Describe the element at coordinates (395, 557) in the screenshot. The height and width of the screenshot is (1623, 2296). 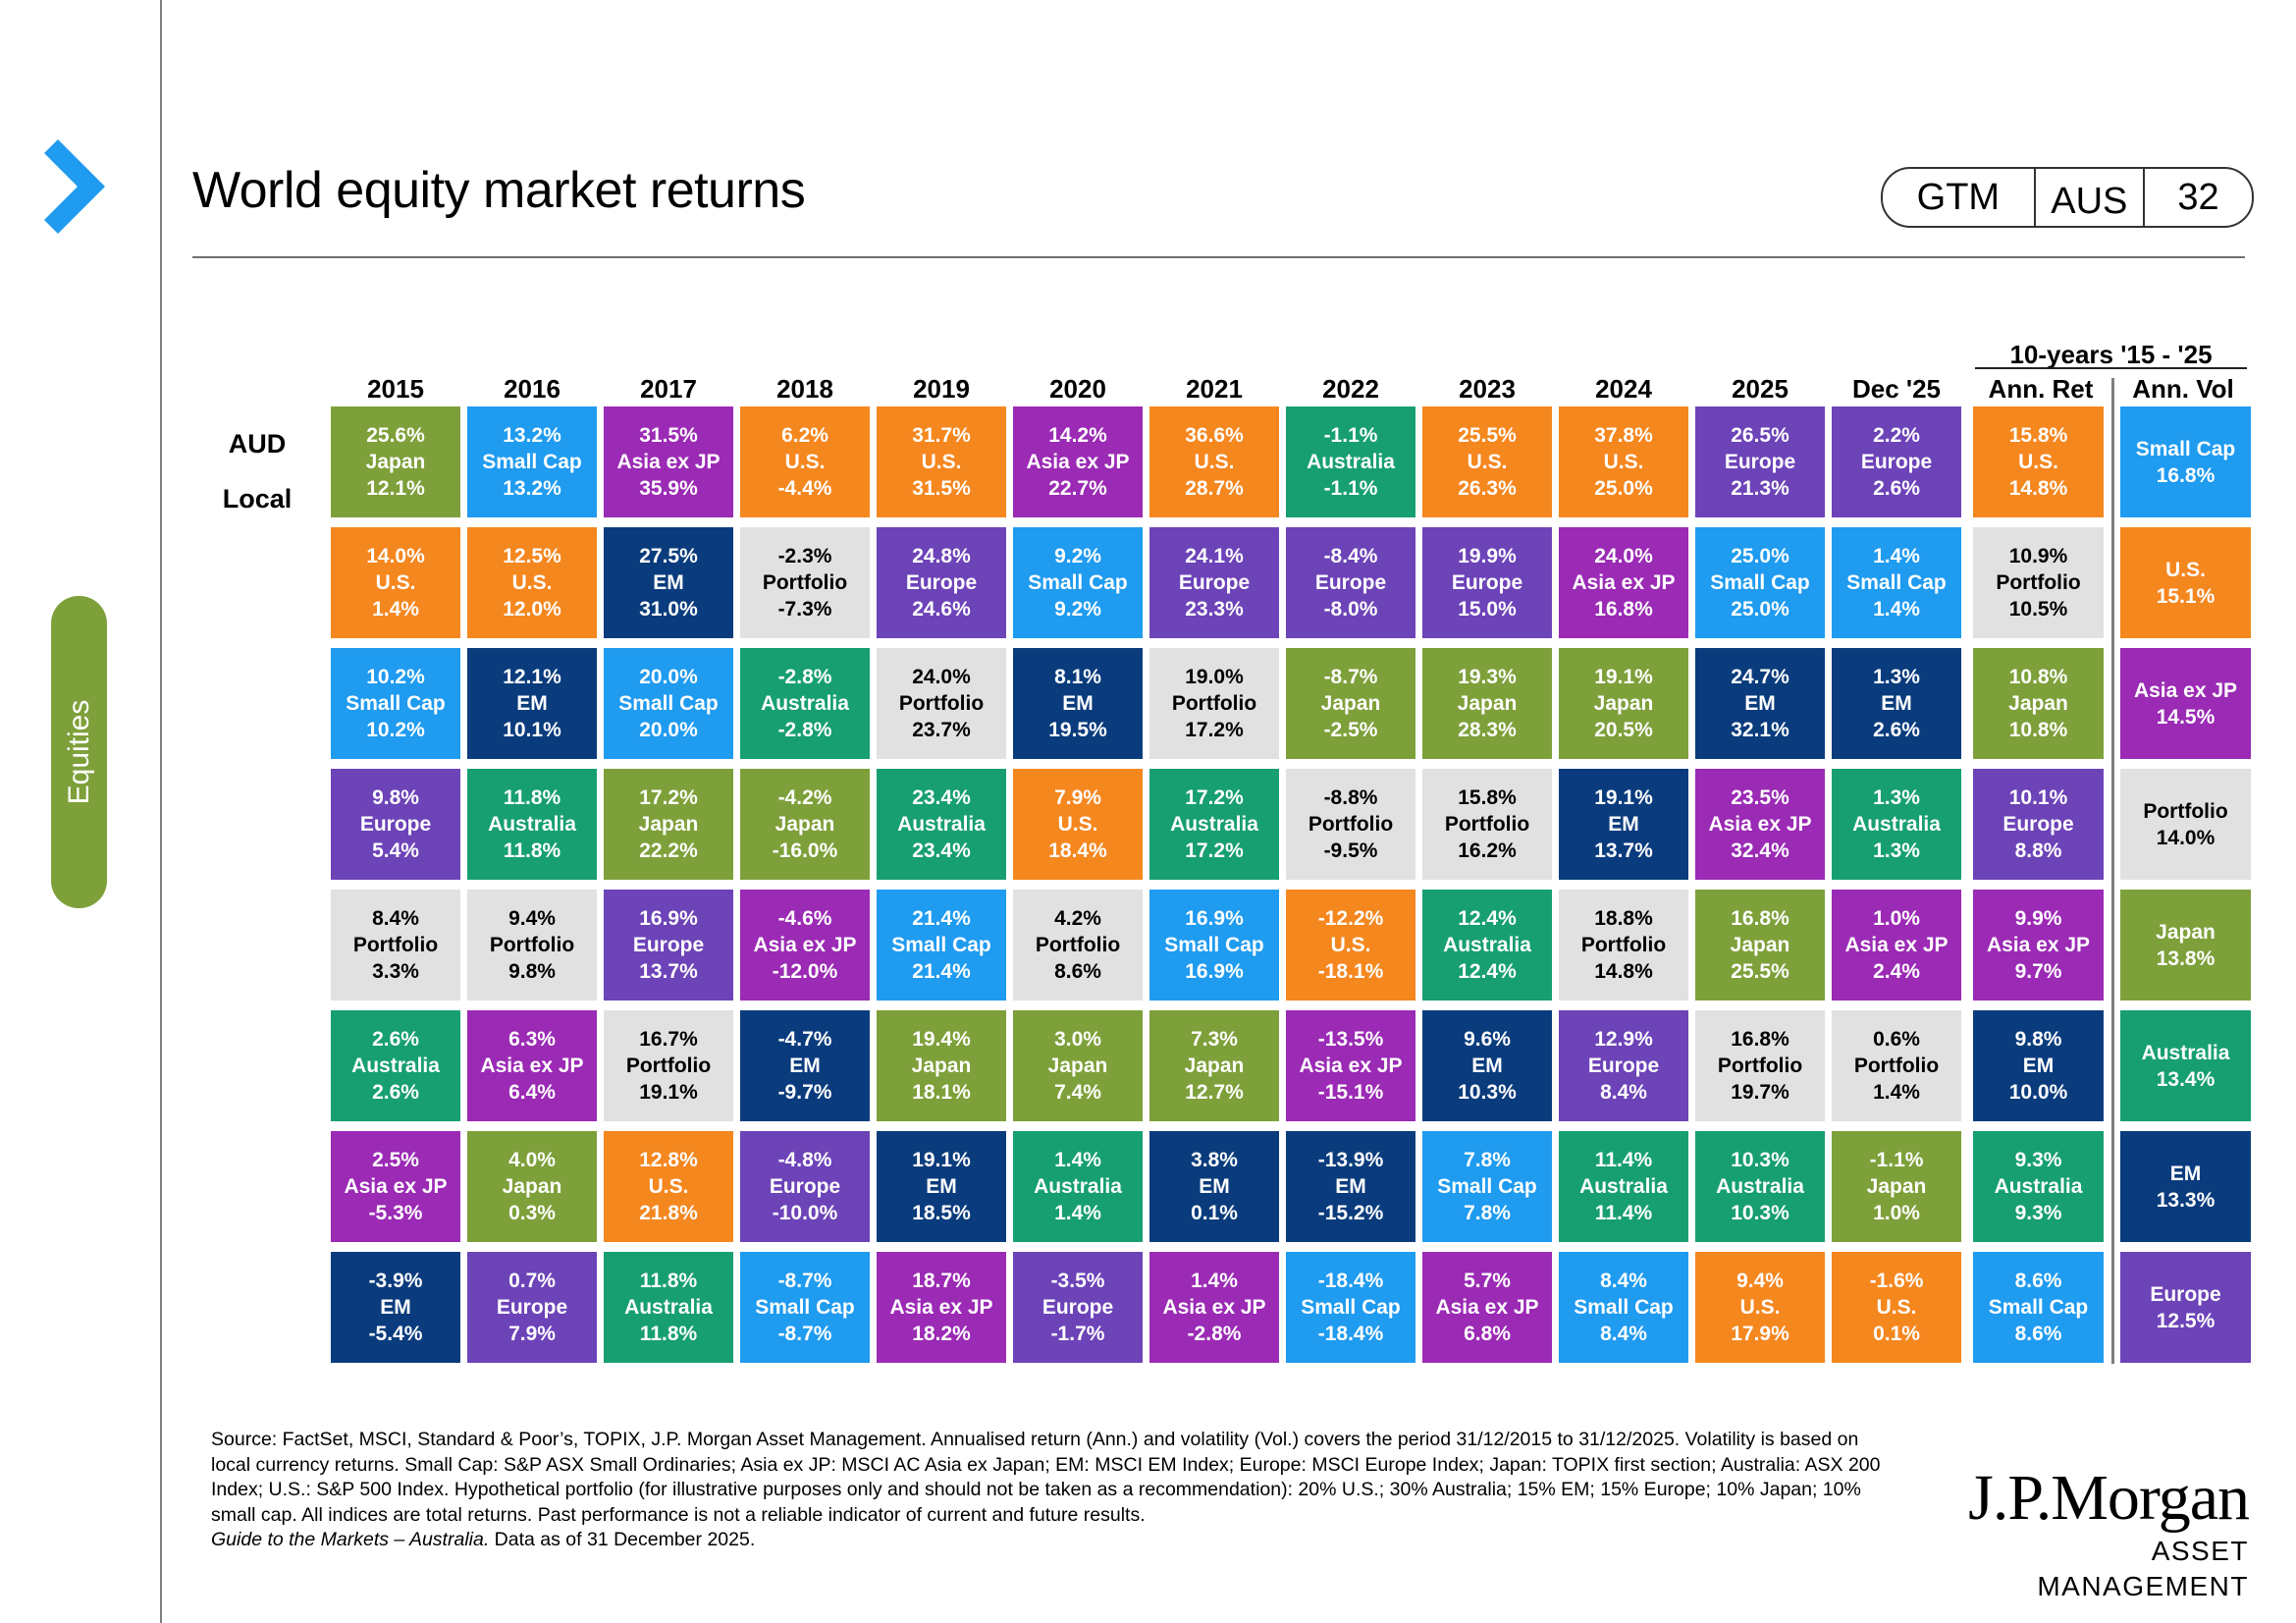
I see `aud-return: 14.0%` at that location.